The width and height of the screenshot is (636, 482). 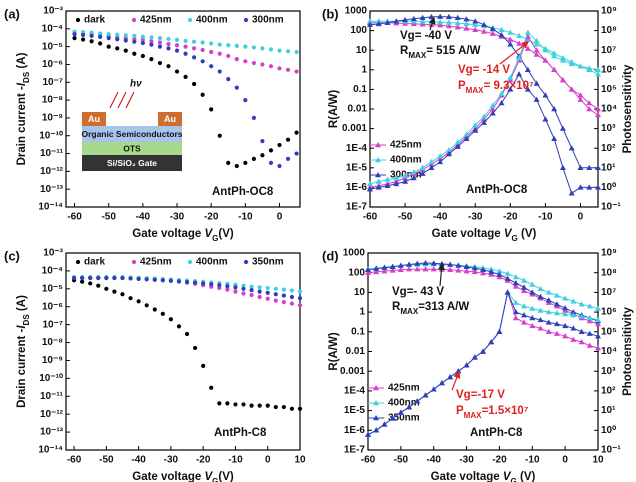 I want to click on x-tick-label: -40, so click(x=440, y=217).